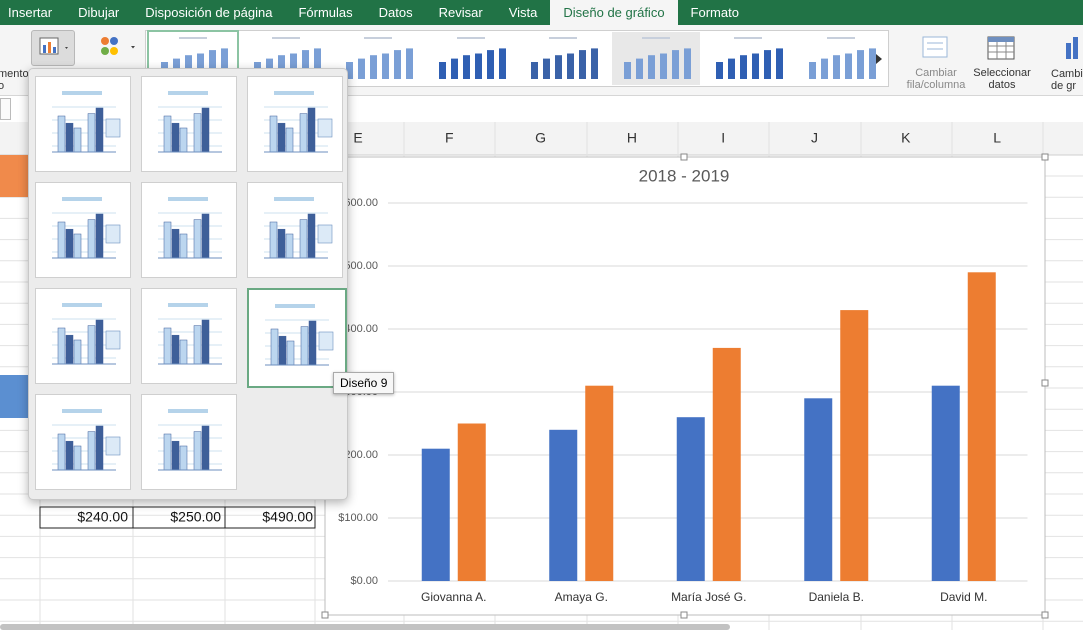  What do you see at coordinates (177, 517) in the screenshot?
I see `row-border` at bounding box center [177, 517].